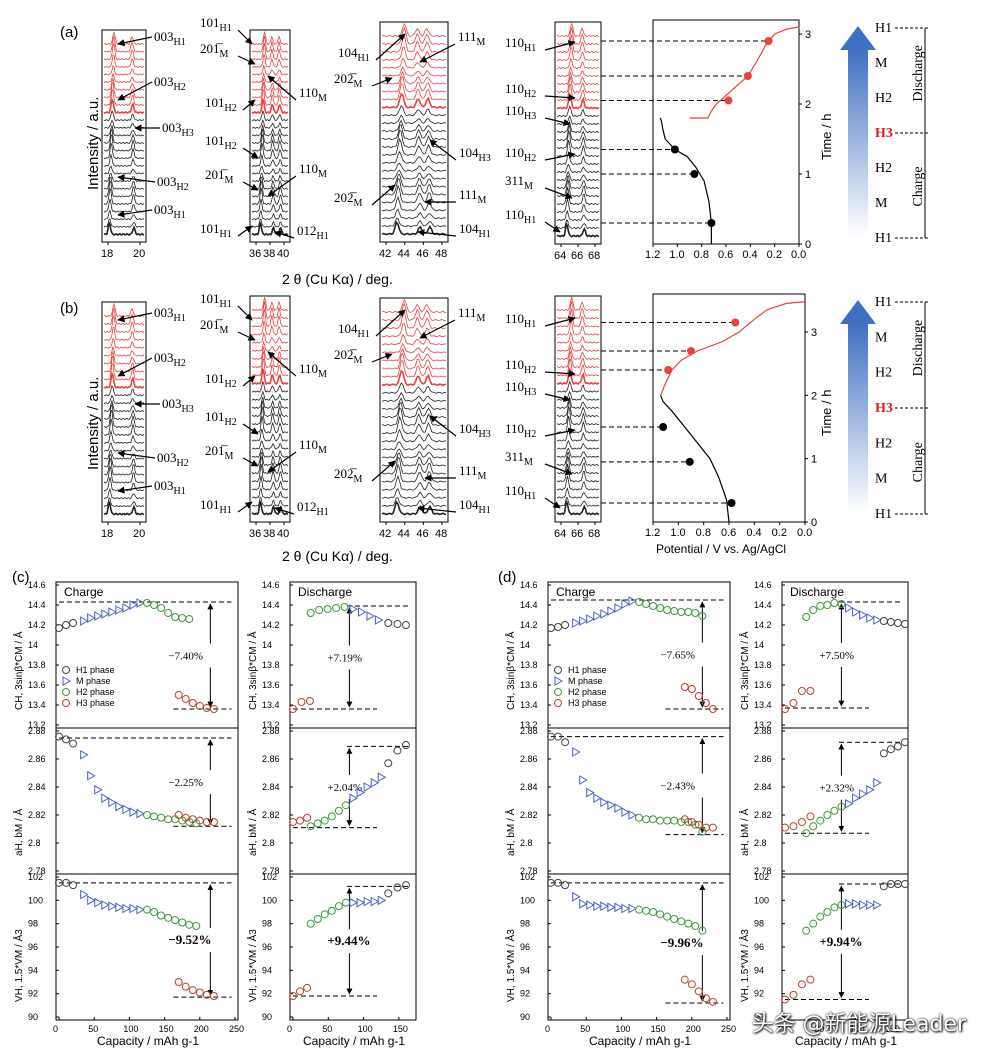  I want to click on peak-label-b2: 201̅M, so click(219, 452).